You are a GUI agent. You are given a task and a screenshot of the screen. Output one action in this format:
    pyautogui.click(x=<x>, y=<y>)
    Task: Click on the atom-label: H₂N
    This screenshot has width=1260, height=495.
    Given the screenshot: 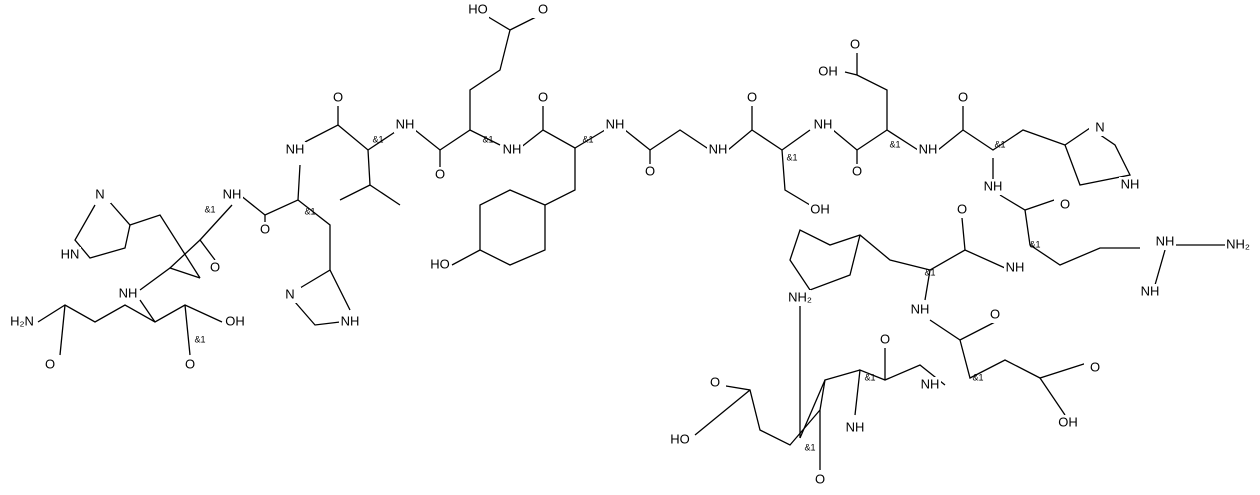 What is the action you would take?
    pyautogui.click(x=22, y=320)
    